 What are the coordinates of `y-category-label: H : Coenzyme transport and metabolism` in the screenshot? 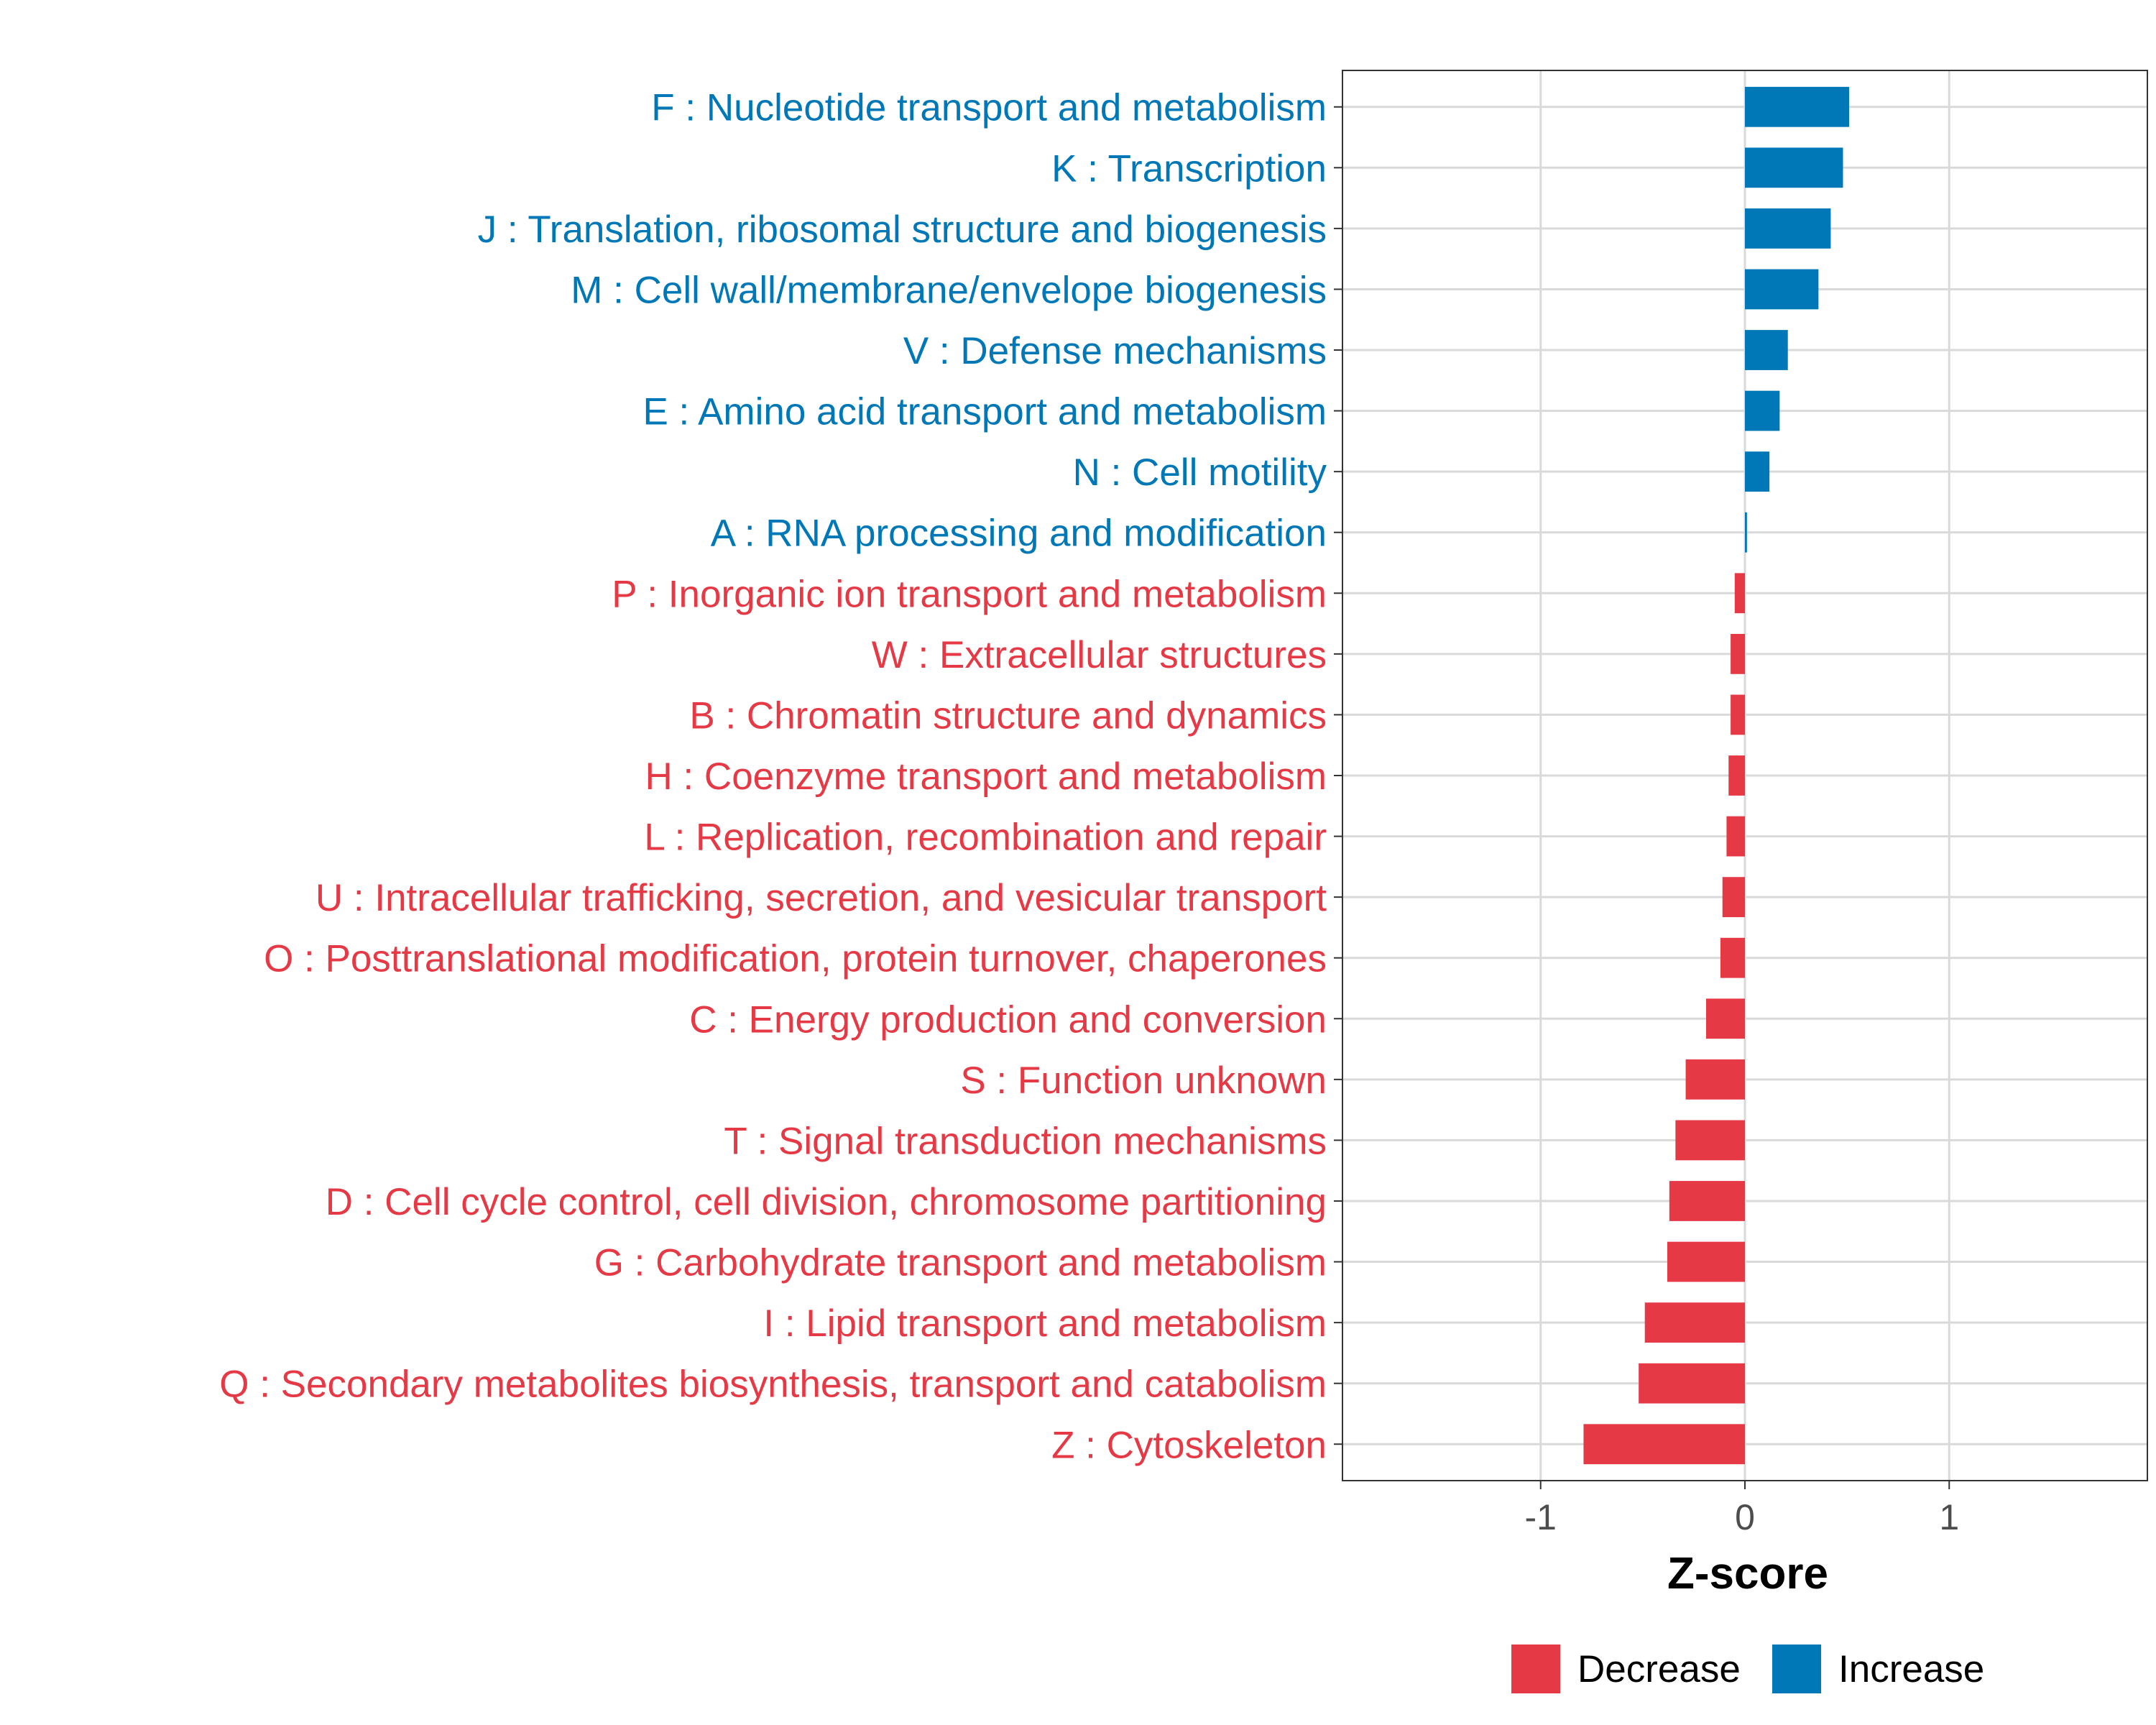 It's located at (986, 776).